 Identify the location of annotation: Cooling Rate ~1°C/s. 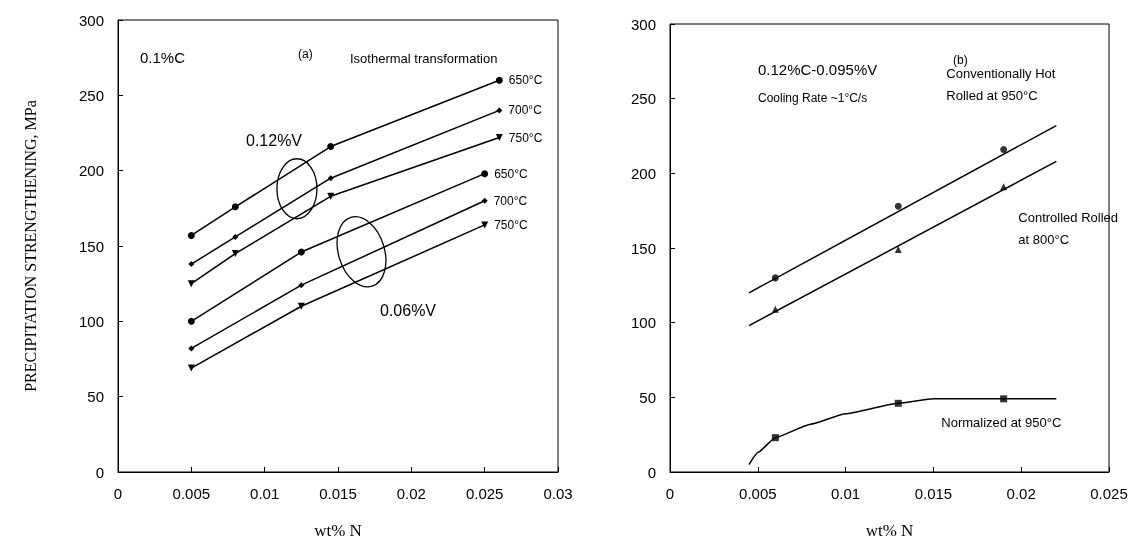
(813, 98).